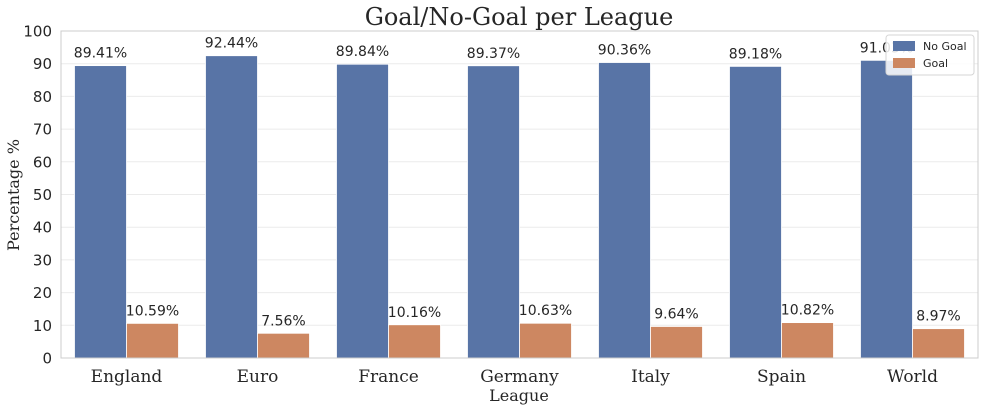 This screenshot has height=410, width=986. I want to click on data-label-no-goal-euro: 92.44%, so click(231, 44).